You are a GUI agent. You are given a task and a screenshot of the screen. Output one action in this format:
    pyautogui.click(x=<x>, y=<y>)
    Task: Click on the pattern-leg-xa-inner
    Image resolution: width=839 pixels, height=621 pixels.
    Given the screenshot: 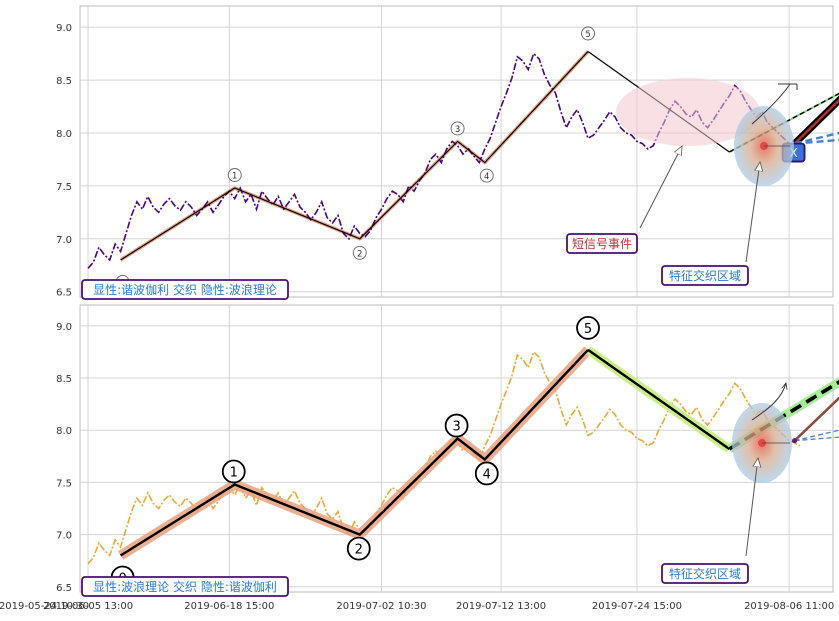 What is the action you would take?
    pyautogui.click(x=816, y=121)
    